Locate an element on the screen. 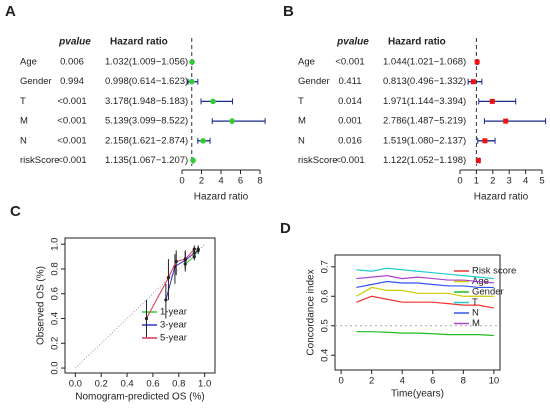 The height and width of the screenshot is (416, 550). pvalue: 0.411 is located at coordinates (349, 81).